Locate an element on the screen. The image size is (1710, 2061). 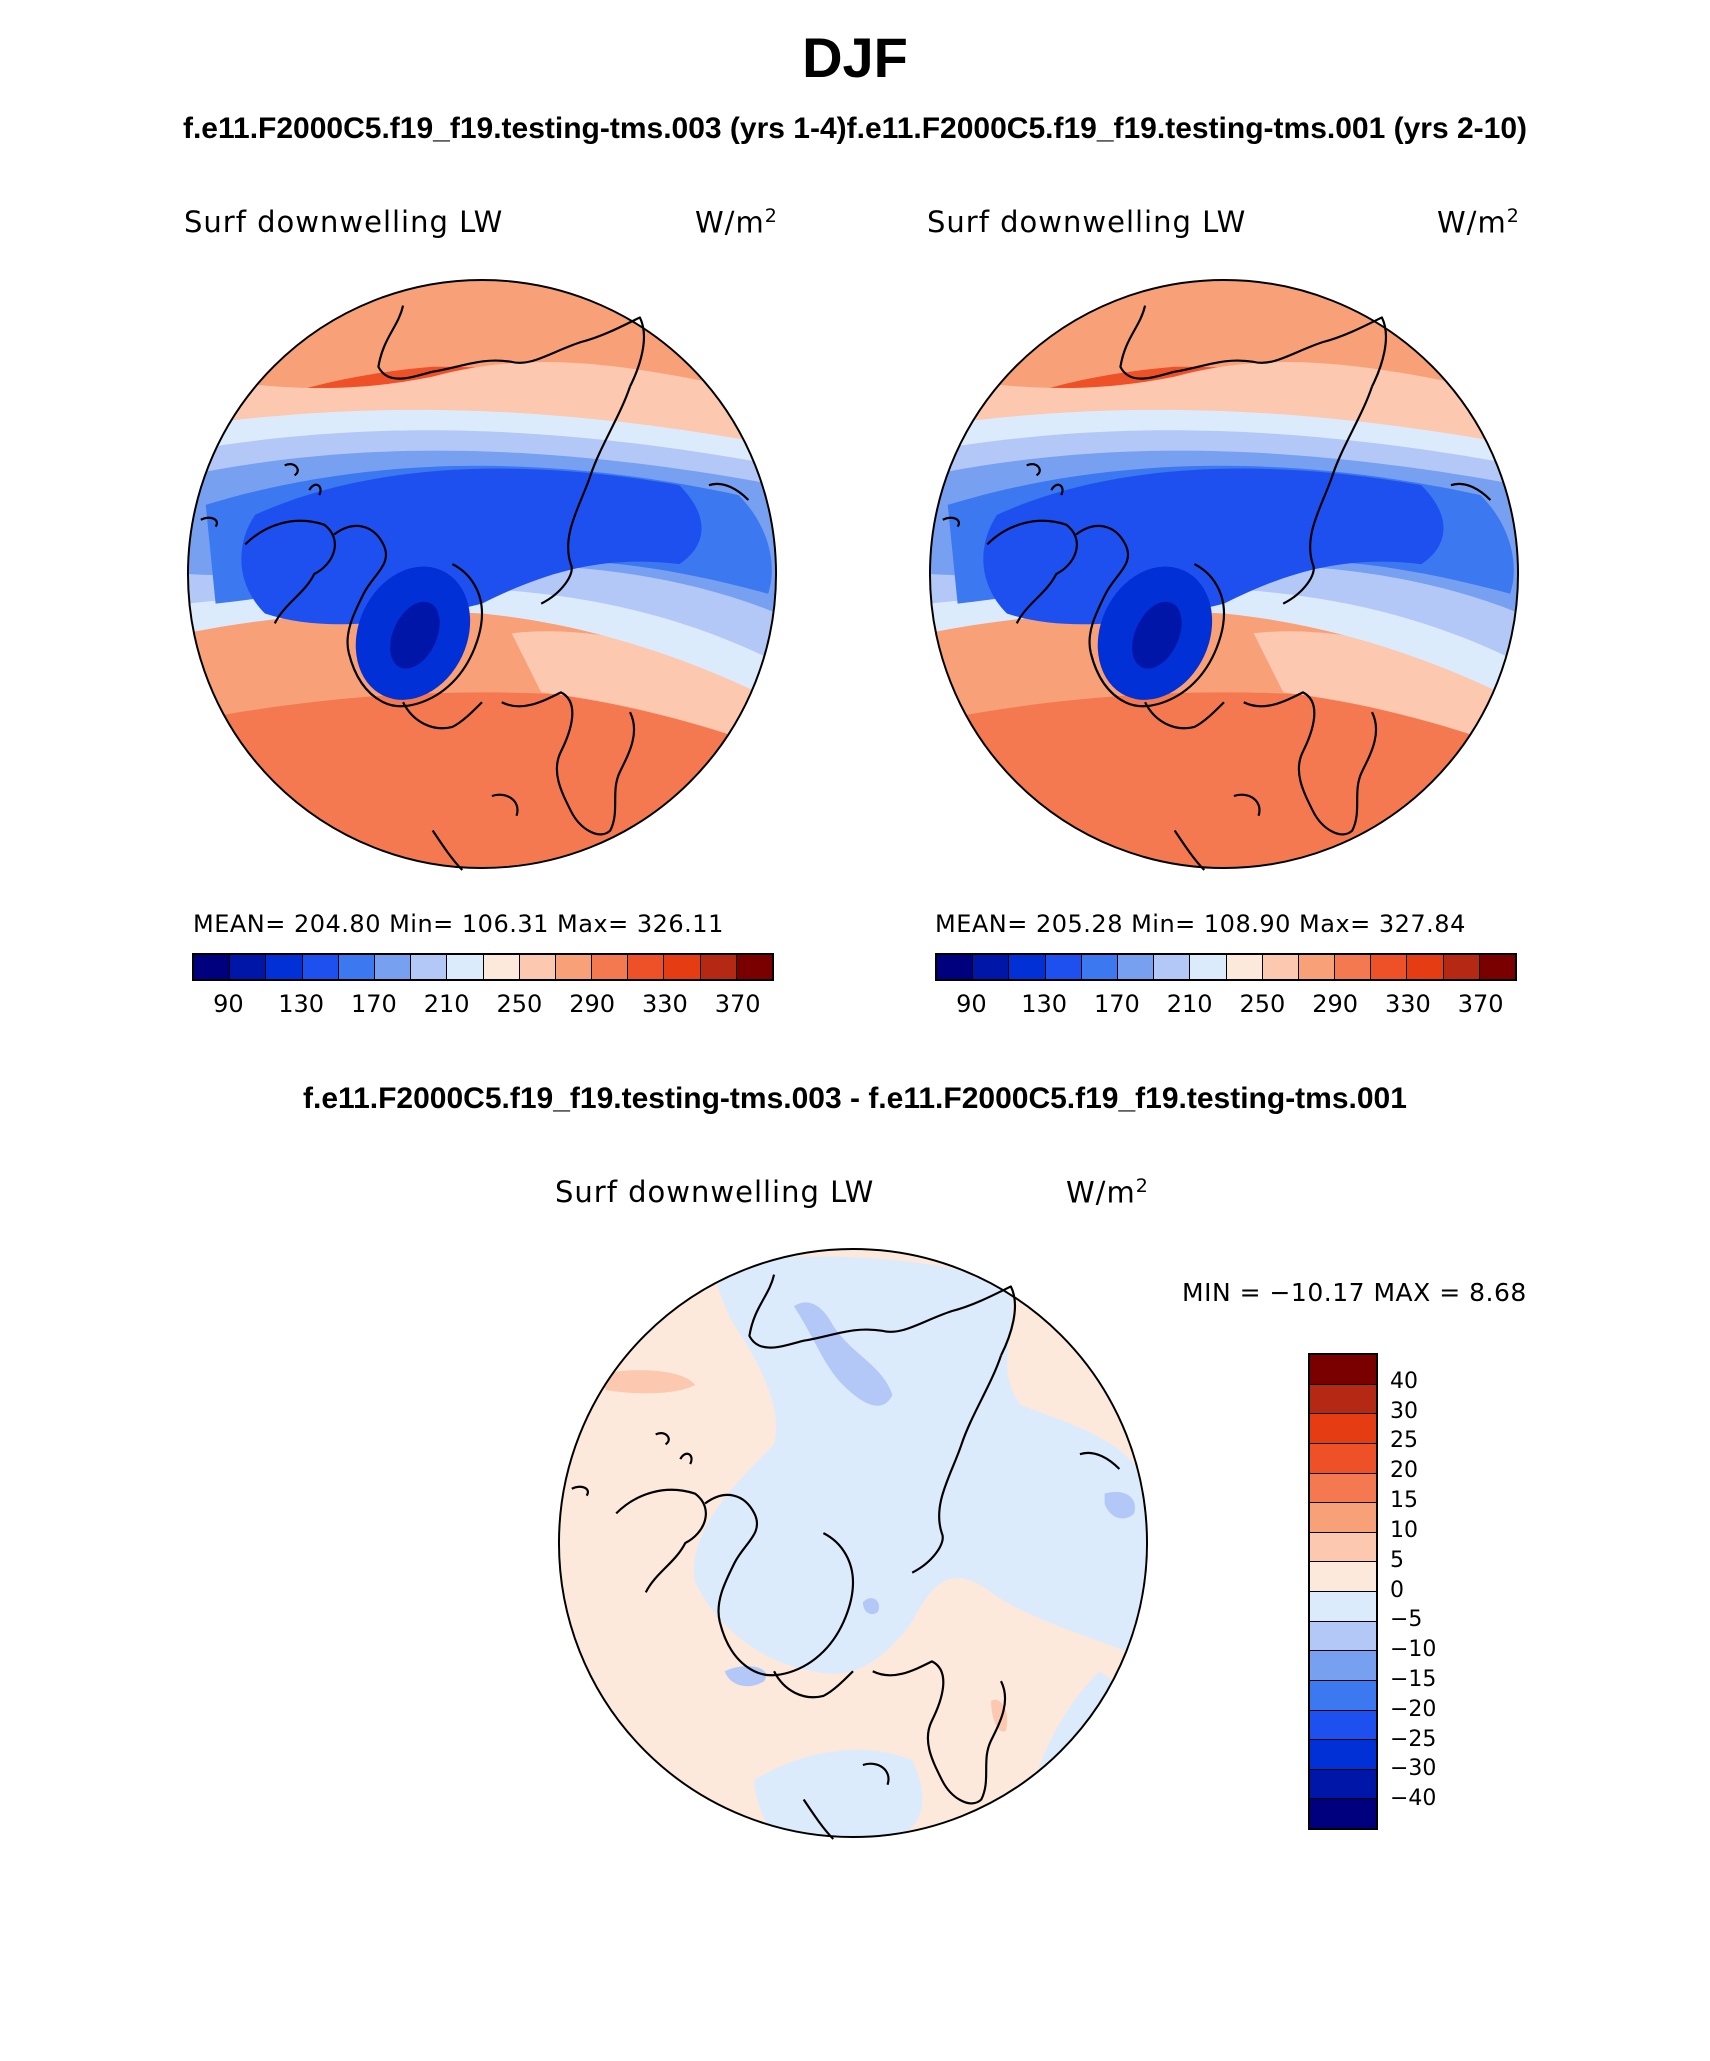
map-diff-region-pale-blue-bottom is located at coordinates (838, 1793).